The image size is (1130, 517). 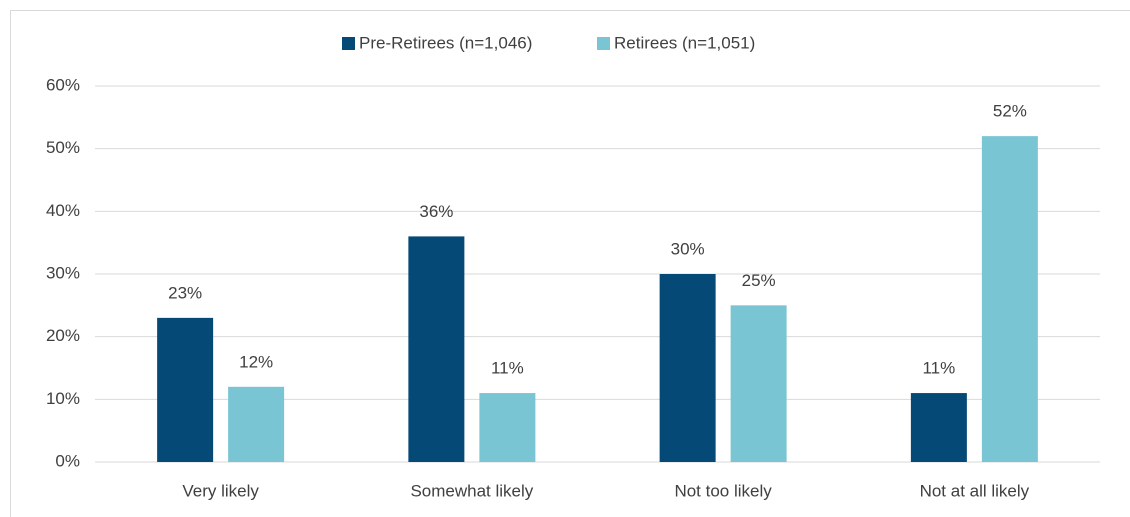 I want to click on data-label: 23%, so click(x=185, y=292).